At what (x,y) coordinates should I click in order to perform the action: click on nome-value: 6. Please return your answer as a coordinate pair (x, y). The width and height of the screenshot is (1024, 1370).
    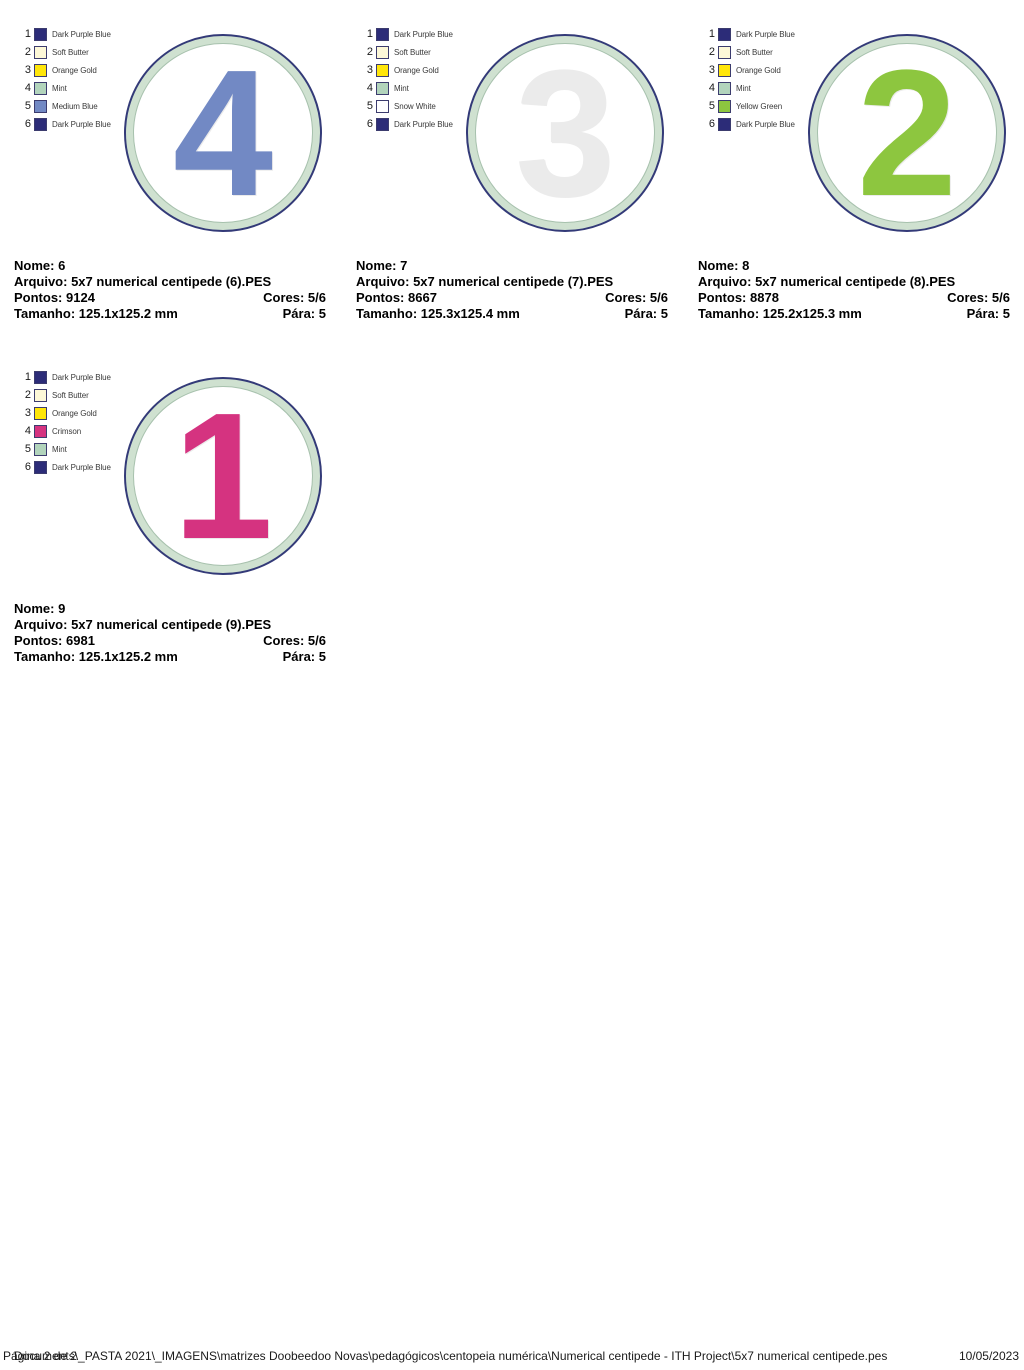
    Looking at the image, I should click on (62, 265).